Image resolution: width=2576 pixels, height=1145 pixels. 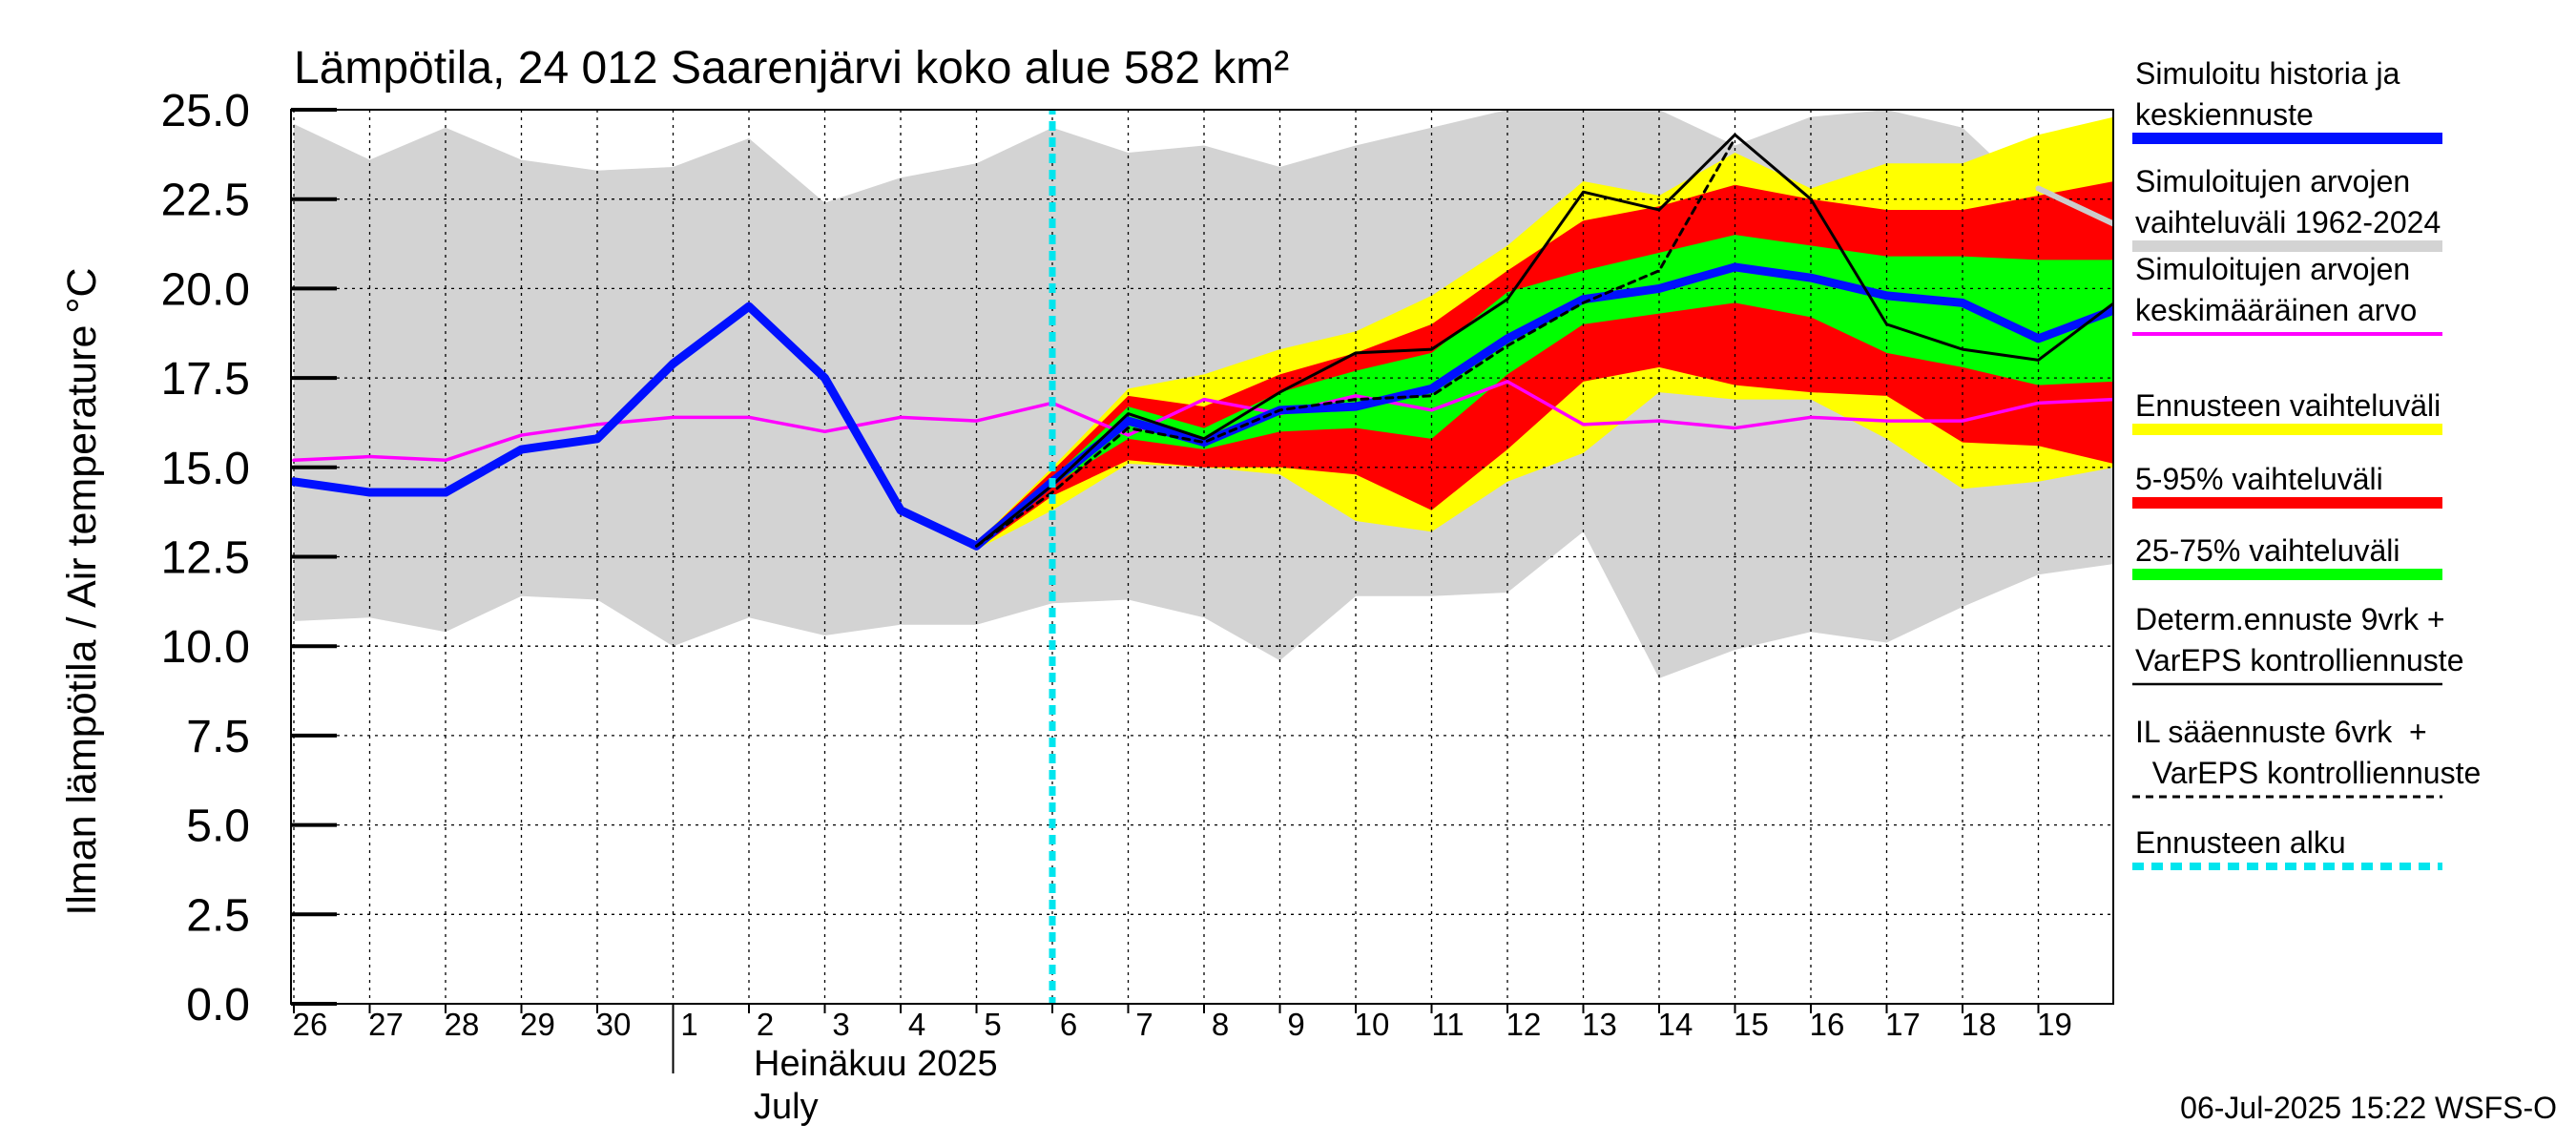 What do you see at coordinates (537, 1025) in the screenshot?
I see `x-tick-label: 29` at bounding box center [537, 1025].